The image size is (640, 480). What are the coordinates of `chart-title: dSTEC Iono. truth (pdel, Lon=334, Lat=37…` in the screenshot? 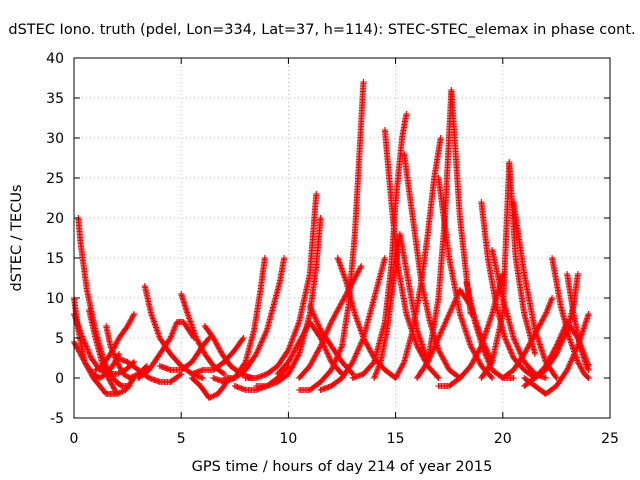 It's located at (321, 30).